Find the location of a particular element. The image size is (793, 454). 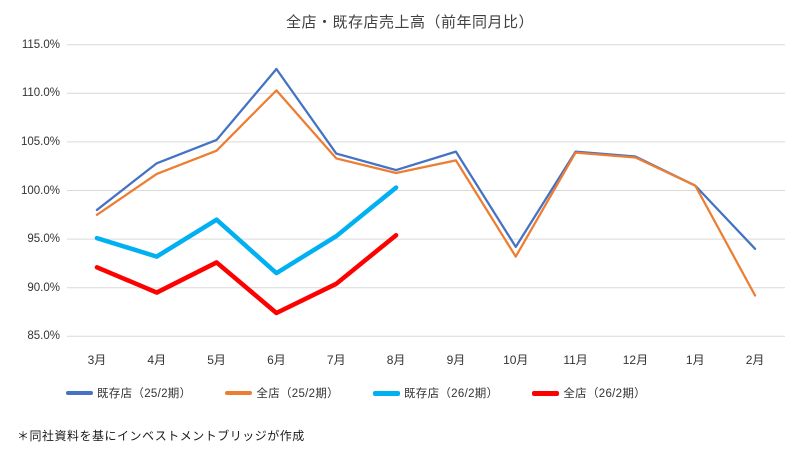

x-axis-tick: 11月 is located at coordinates (575, 360).